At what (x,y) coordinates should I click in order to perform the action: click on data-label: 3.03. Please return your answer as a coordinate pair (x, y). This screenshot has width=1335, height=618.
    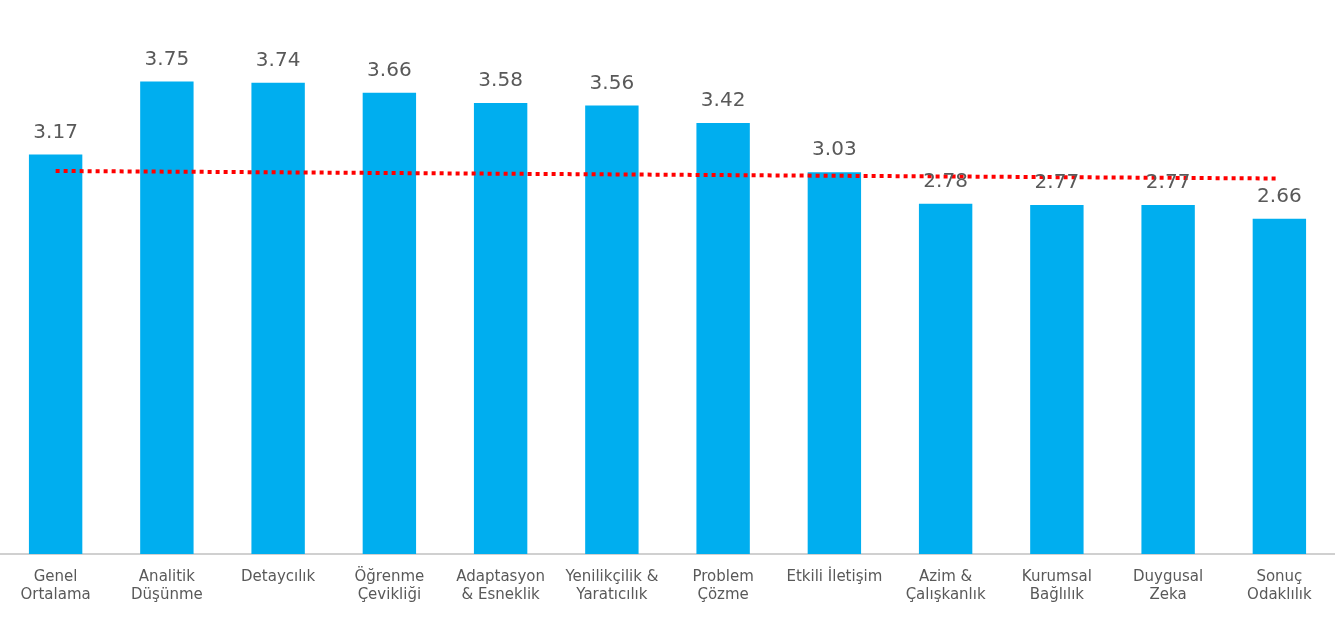
    Looking at the image, I should click on (834, 148).